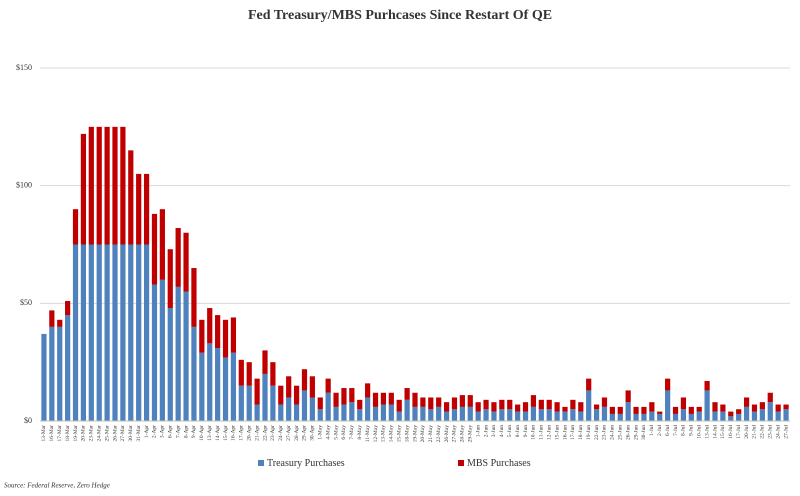  What do you see at coordinates (771, 432) in the screenshot?
I see `x-tick-label: 23-Jul` at bounding box center [771, 432].